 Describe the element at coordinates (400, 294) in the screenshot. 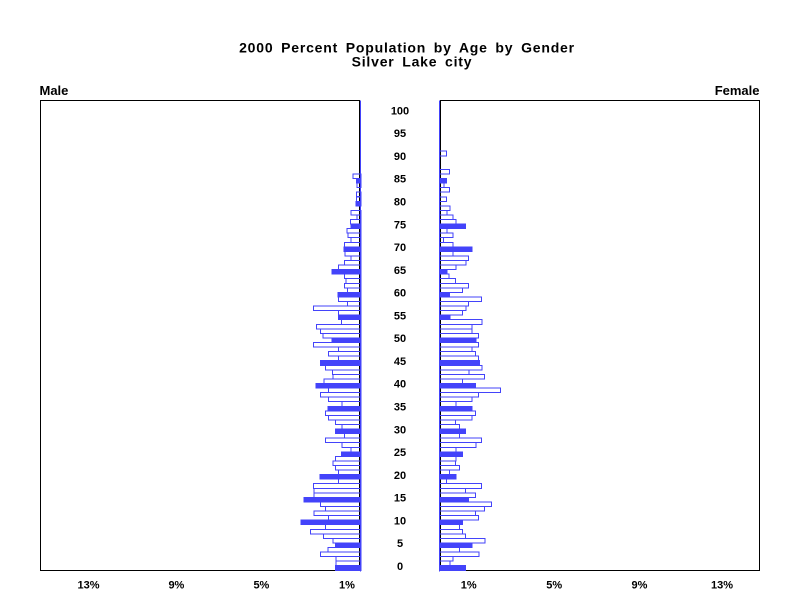

I see `svg-text: 60` at that location.